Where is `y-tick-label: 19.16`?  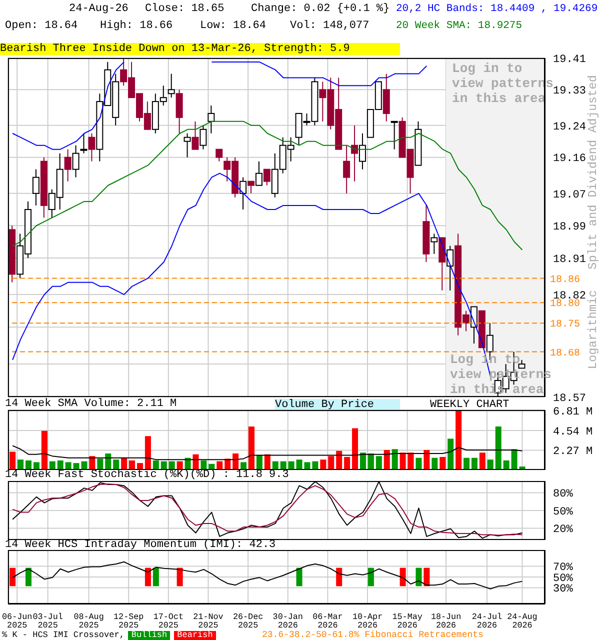
y-tick-label: 19.16 is located at coordinates (569, 159).